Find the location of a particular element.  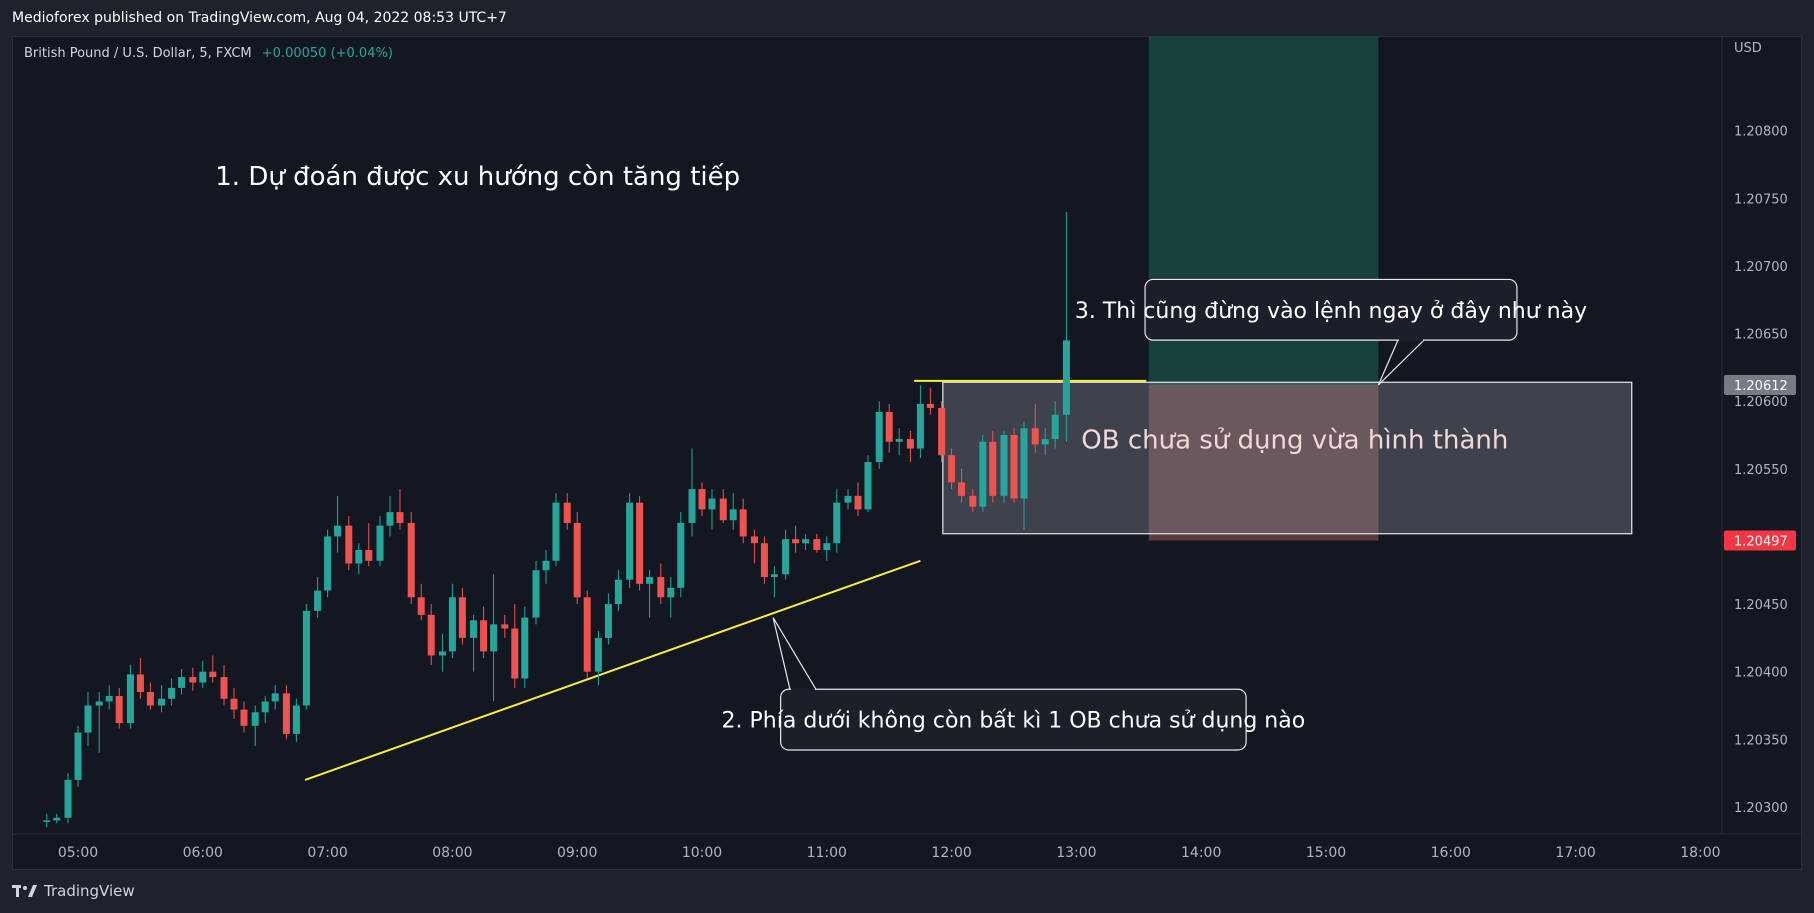

x-tick-label: 11:00 is located at coordinates (827, 853).